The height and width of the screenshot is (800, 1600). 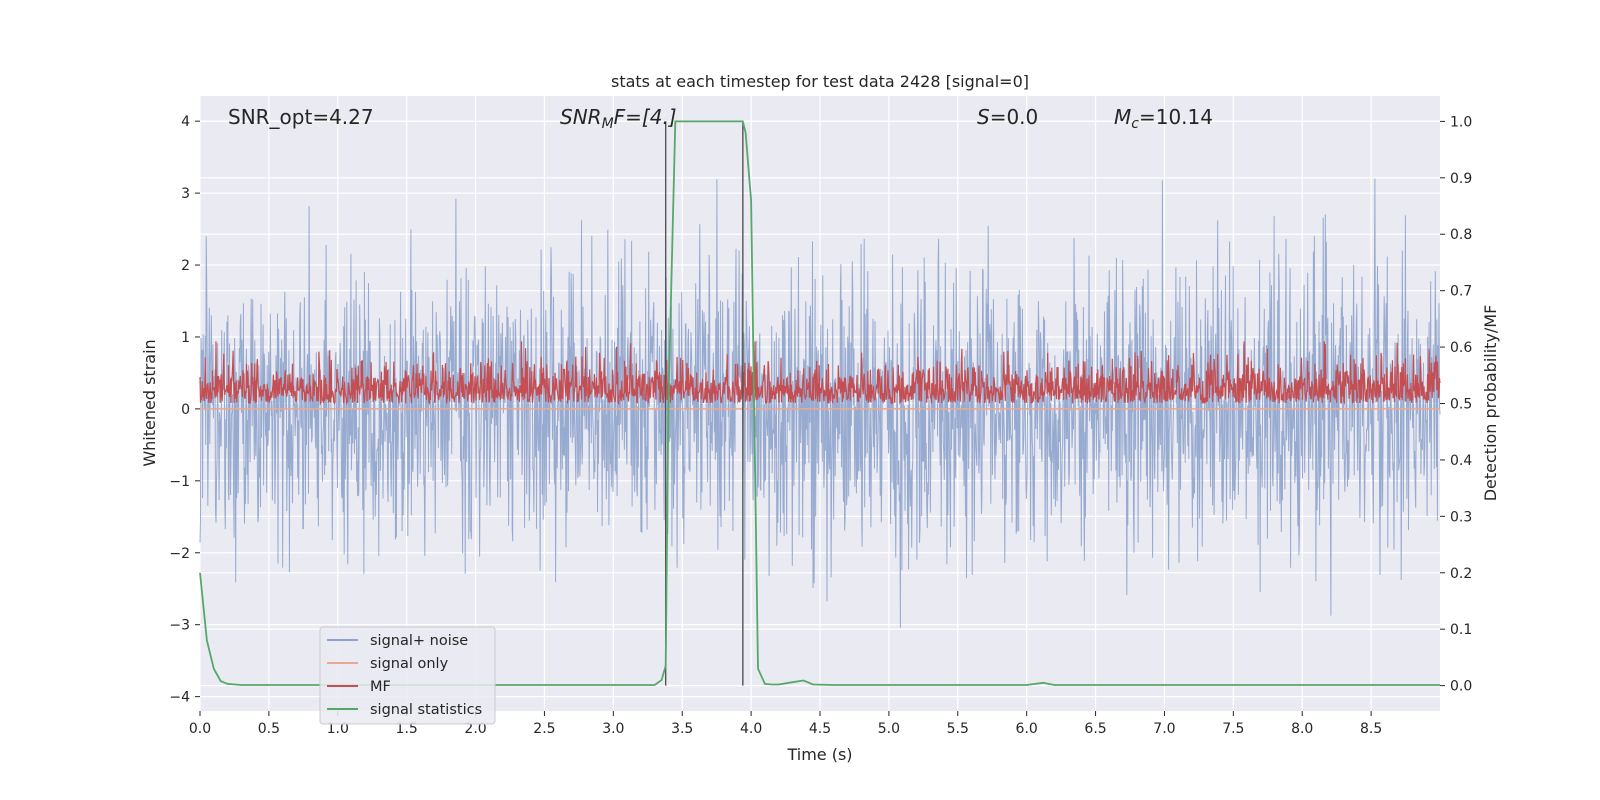 I want to click on annotation-mc: Mc=10.14, so click(x=1163, y=118).